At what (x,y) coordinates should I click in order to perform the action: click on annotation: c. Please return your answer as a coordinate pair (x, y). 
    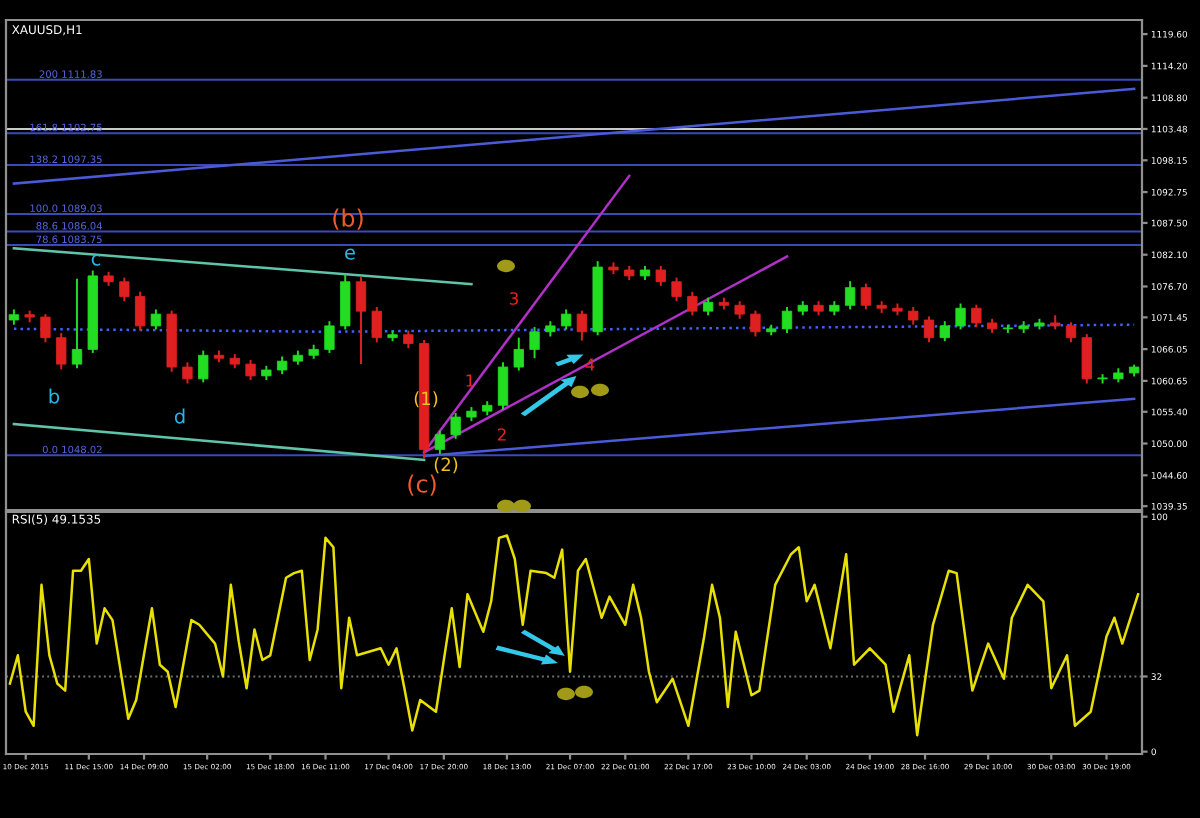
    Looking at the image, I should click on (96, 260).